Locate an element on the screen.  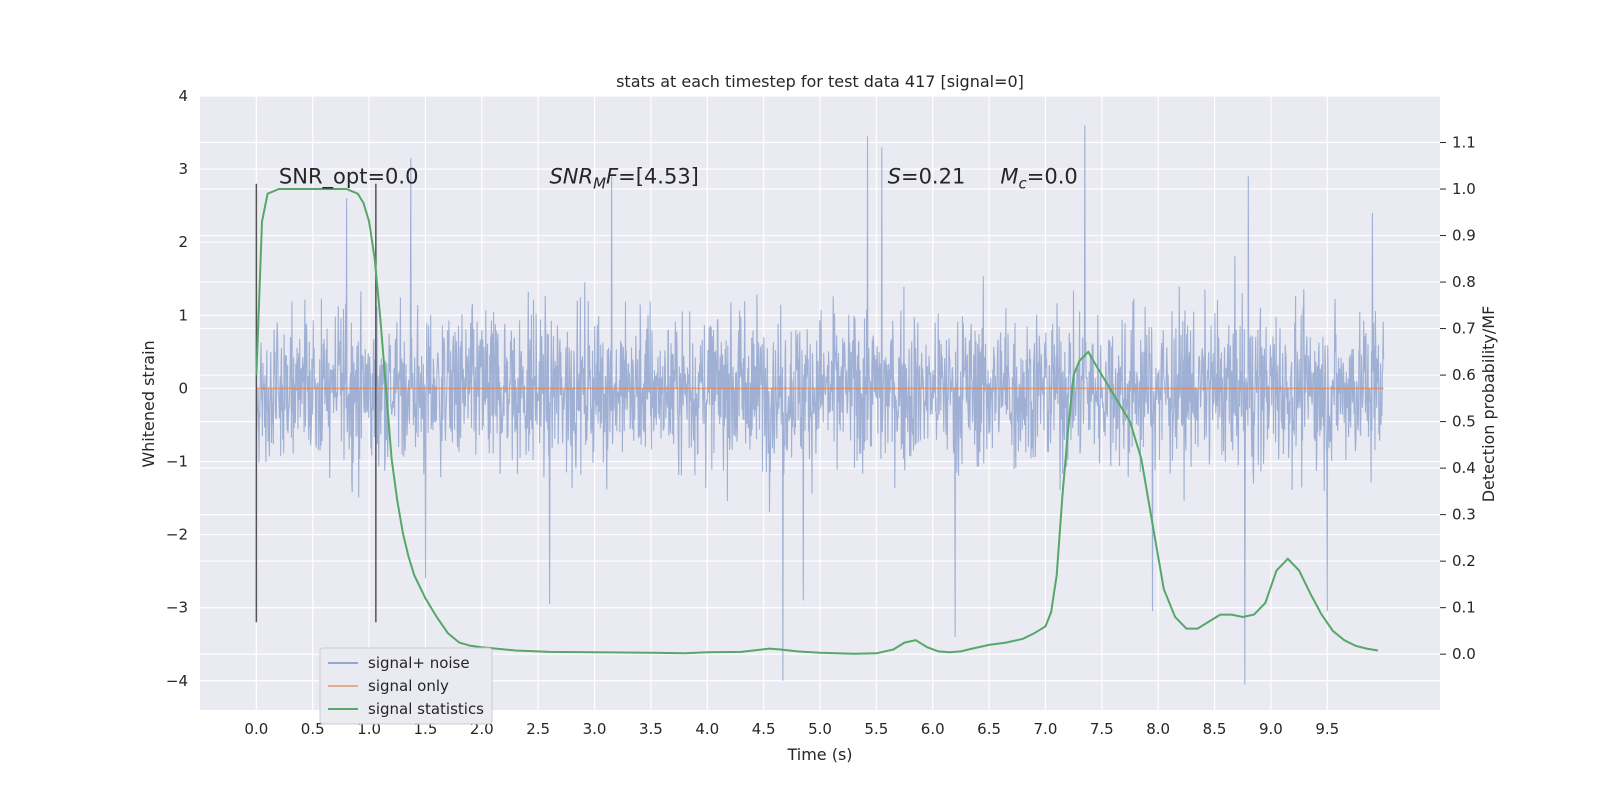
y2-tick-label: 1.1 is located at coordinates (1464, 143).